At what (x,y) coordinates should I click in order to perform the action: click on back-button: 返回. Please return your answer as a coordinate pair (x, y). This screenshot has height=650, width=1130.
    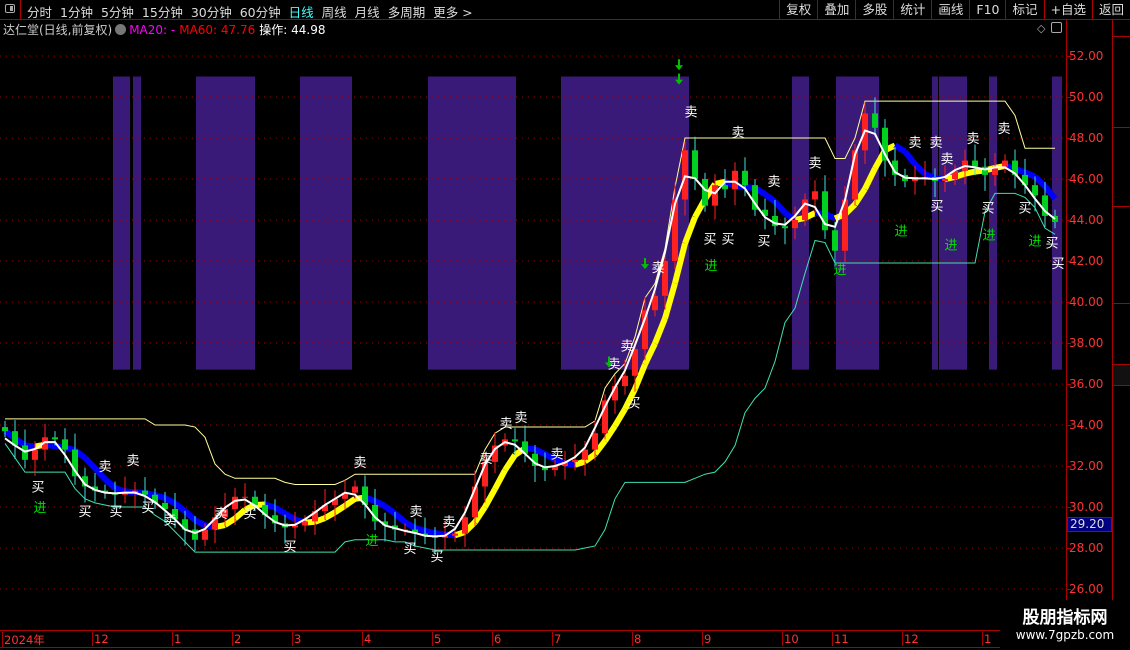
    Looking at the image, I should click on (1110, 9).